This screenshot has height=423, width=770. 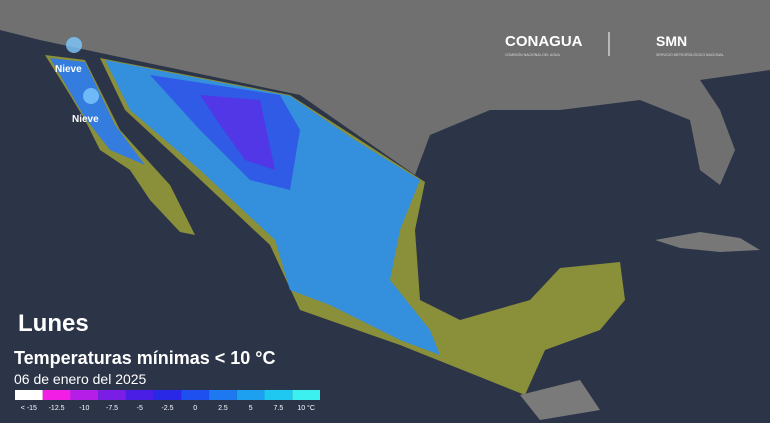 What do you see at coordinates (144, 358) in the screenshot?
I see `caption-title: Temperaturas mínimas < 10 °C` at bounding box center [144, 358].